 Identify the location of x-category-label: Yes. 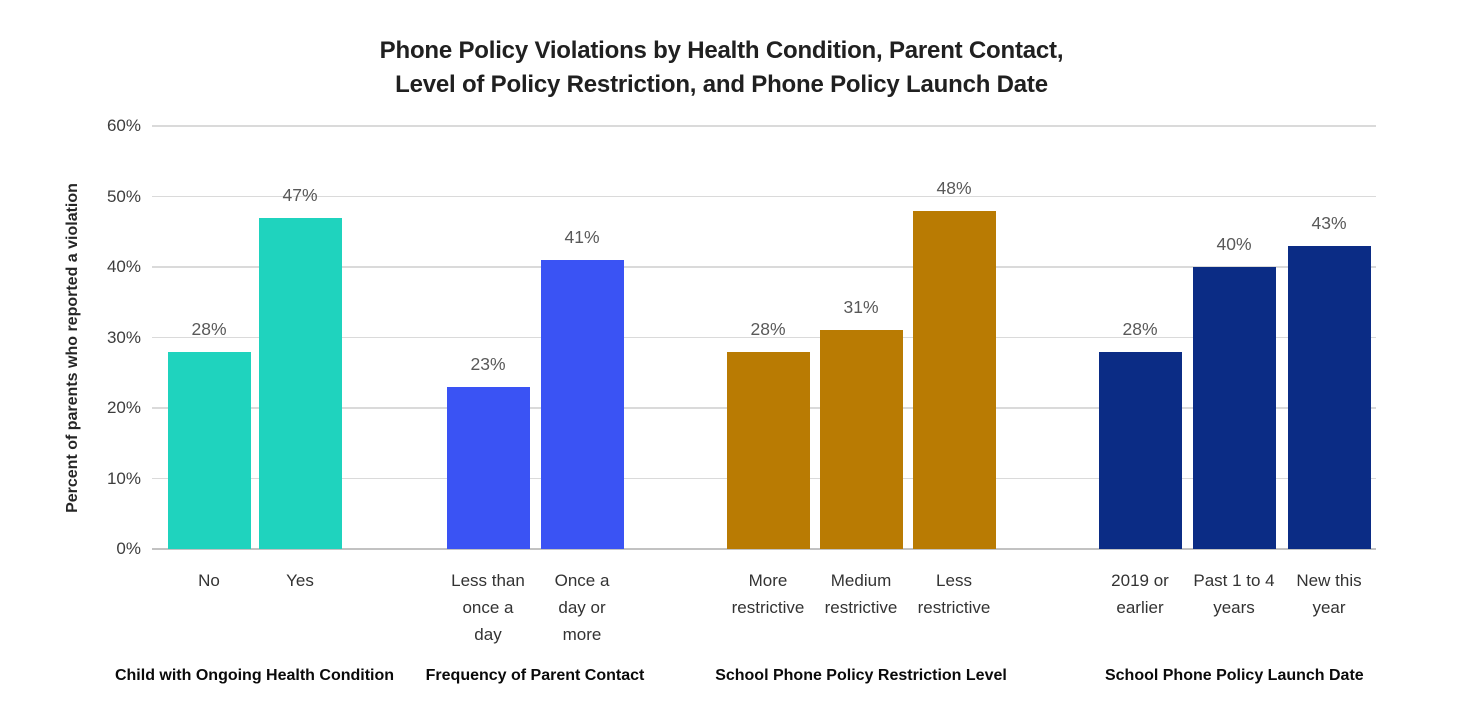
(300, 580).